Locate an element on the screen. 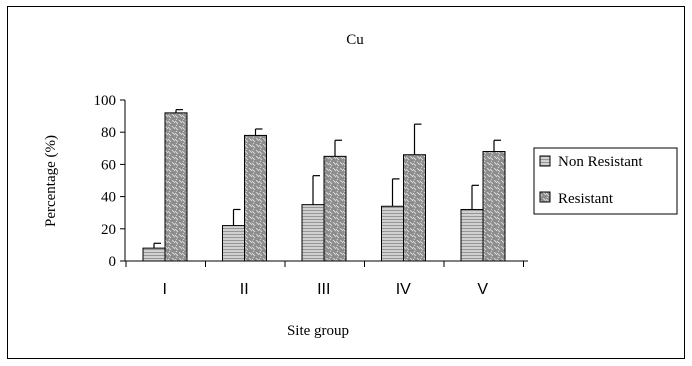 Image resolution: width=692 pixels, height=366 pixels. y-tick-label: 100 is located at coordinates (105, 101).